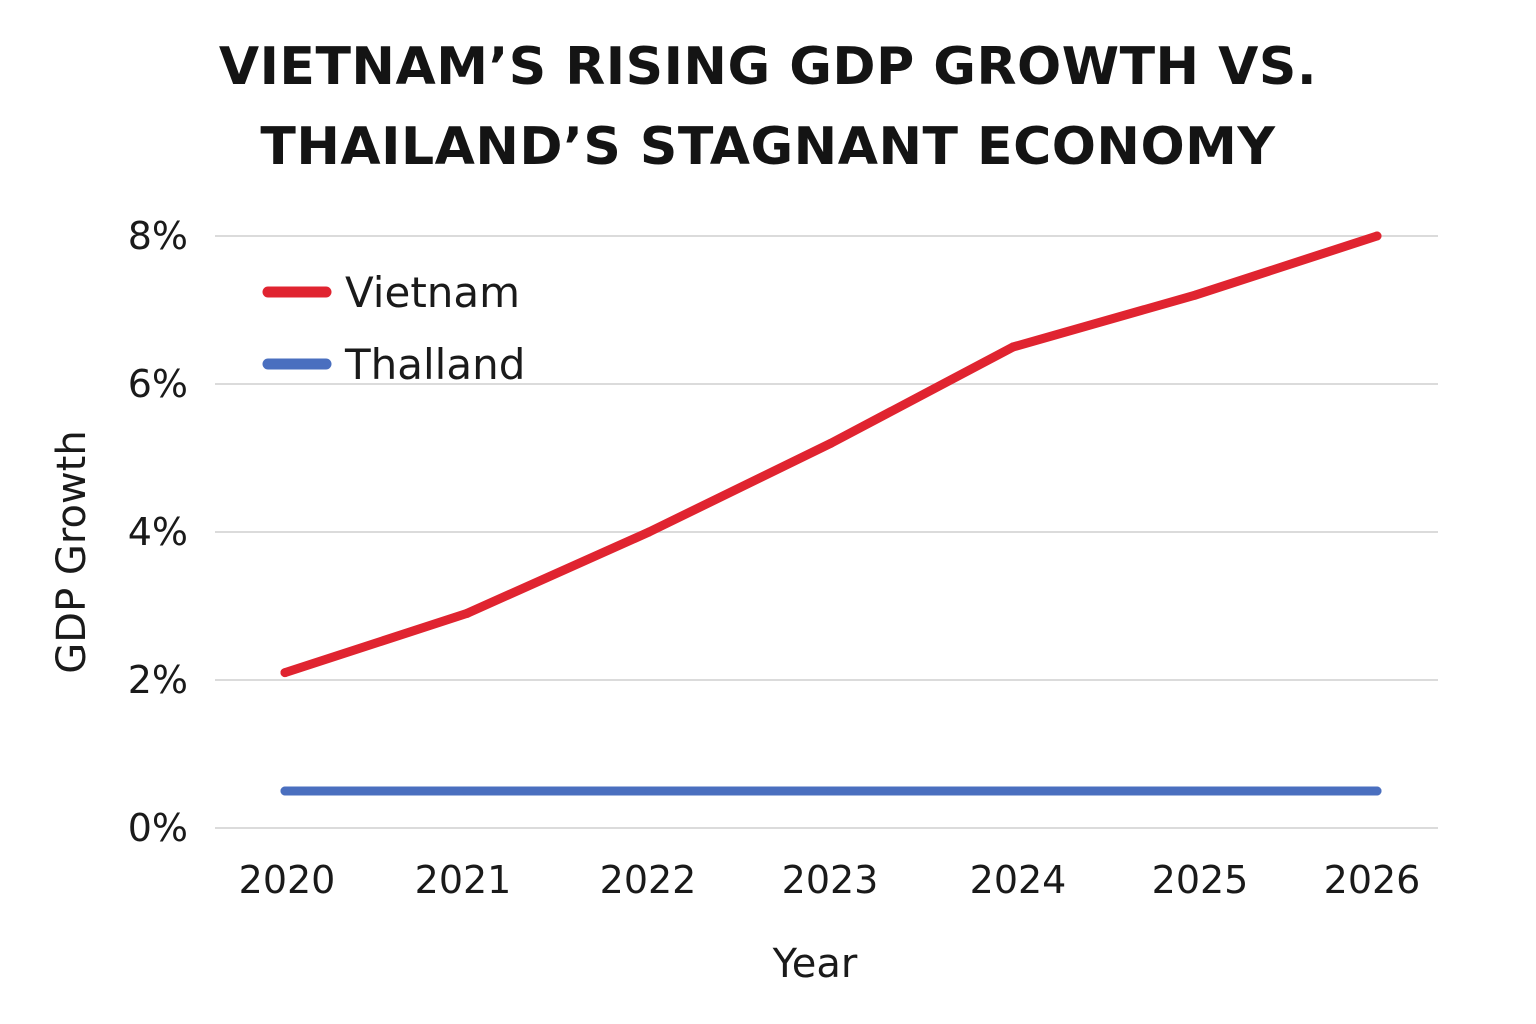 Image resolution: width=1536 pixels, height=1024 pixels. I want to click on chart-title-line-2: THAILAND’S STAGNANT ECONOMY, so click(768, 147).